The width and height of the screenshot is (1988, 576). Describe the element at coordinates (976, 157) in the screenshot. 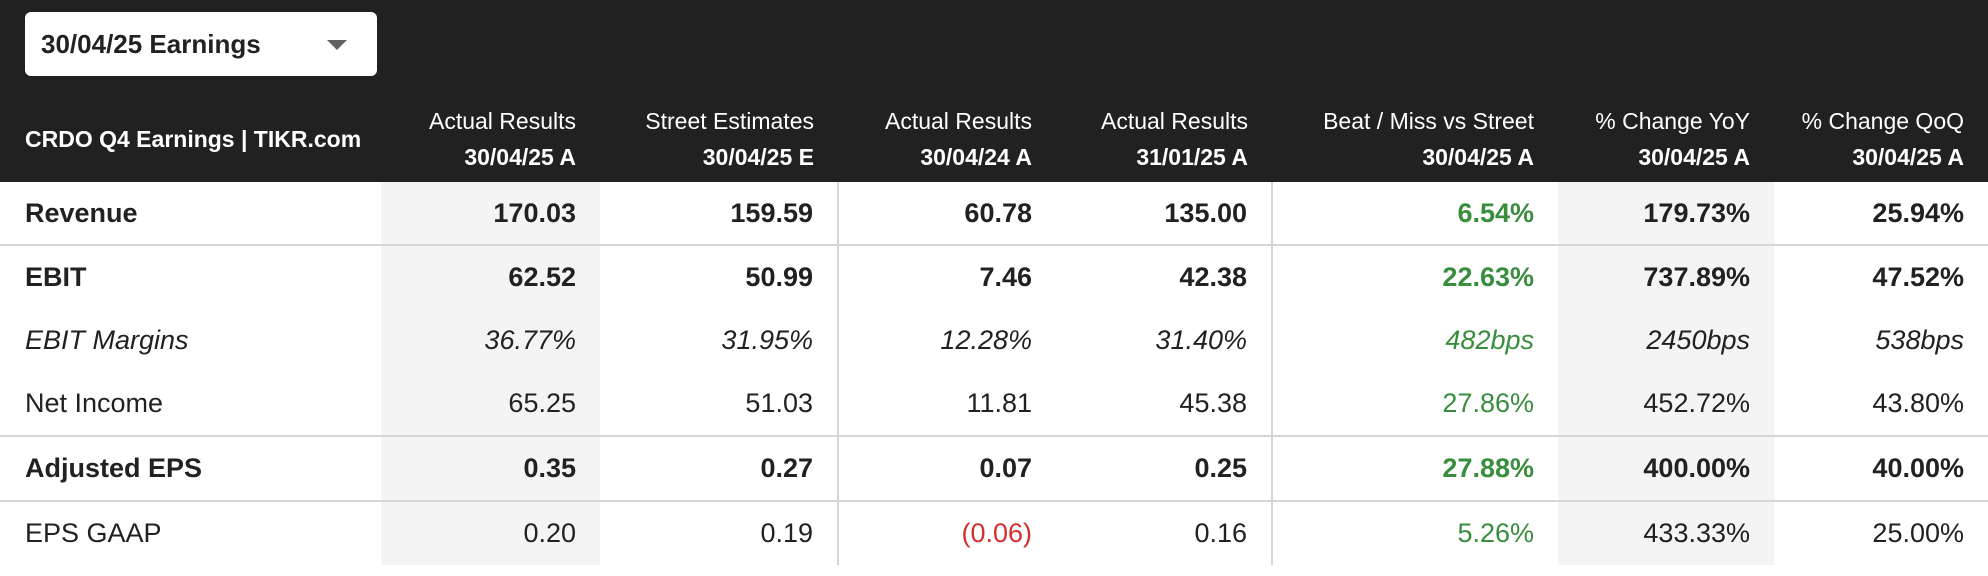

I see `column-header-date: 30/04/24 A` at that location.